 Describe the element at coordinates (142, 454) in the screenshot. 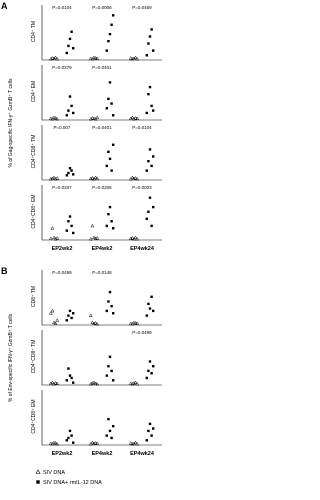

I see `x-tick-label: EP4wk24` at that location.